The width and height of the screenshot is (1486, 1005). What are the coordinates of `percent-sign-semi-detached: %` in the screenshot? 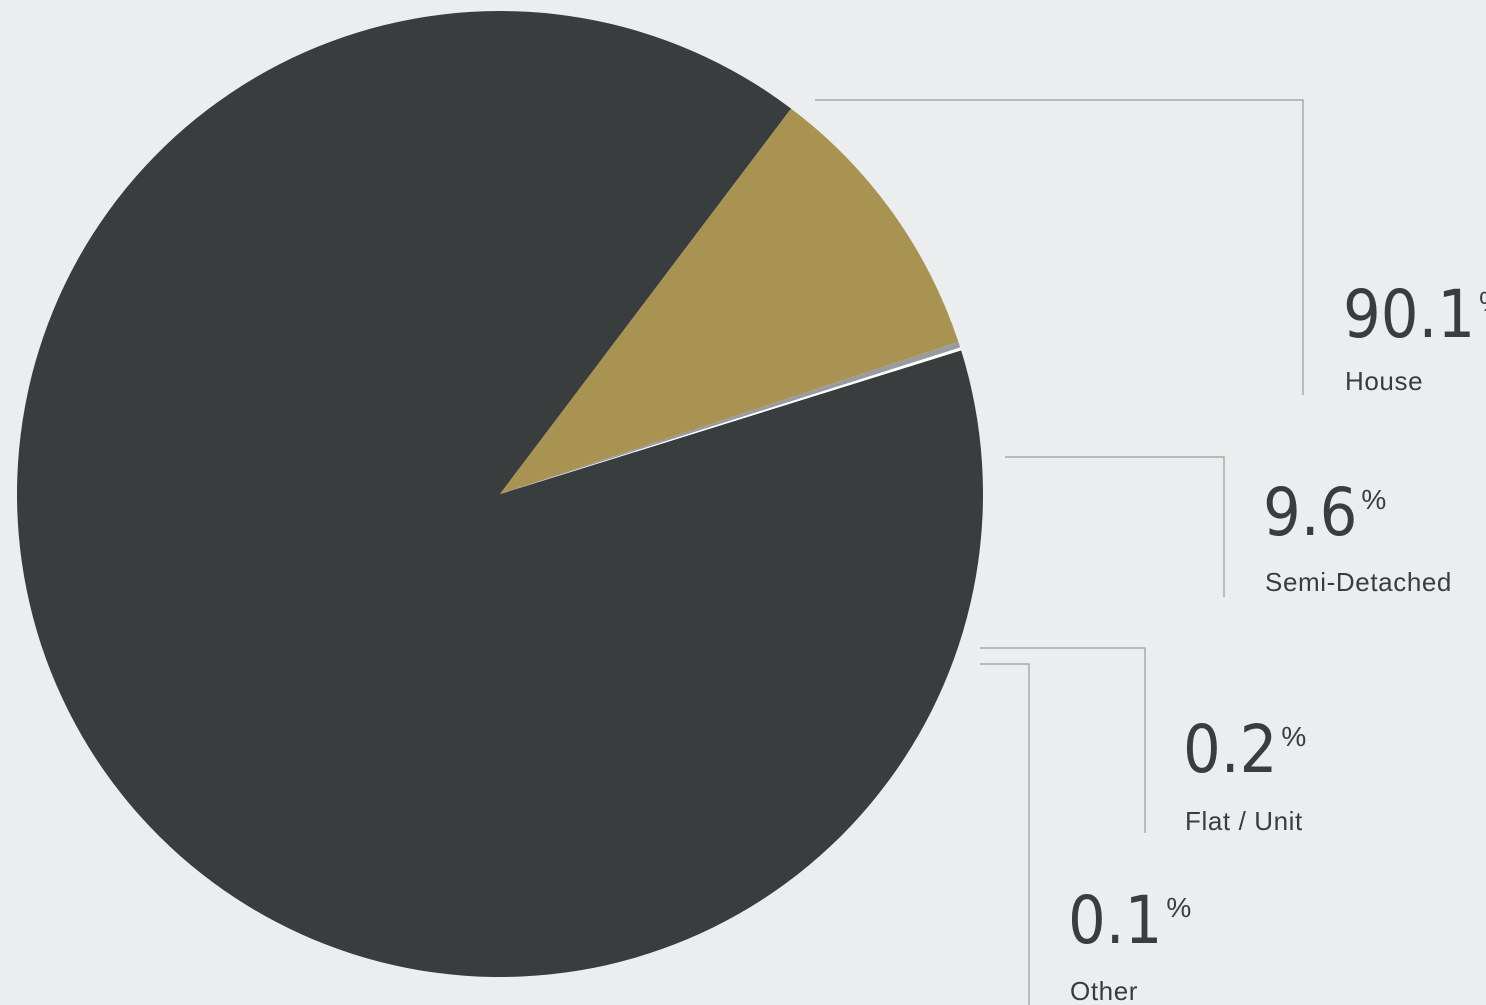 It's located at (1373, 499).